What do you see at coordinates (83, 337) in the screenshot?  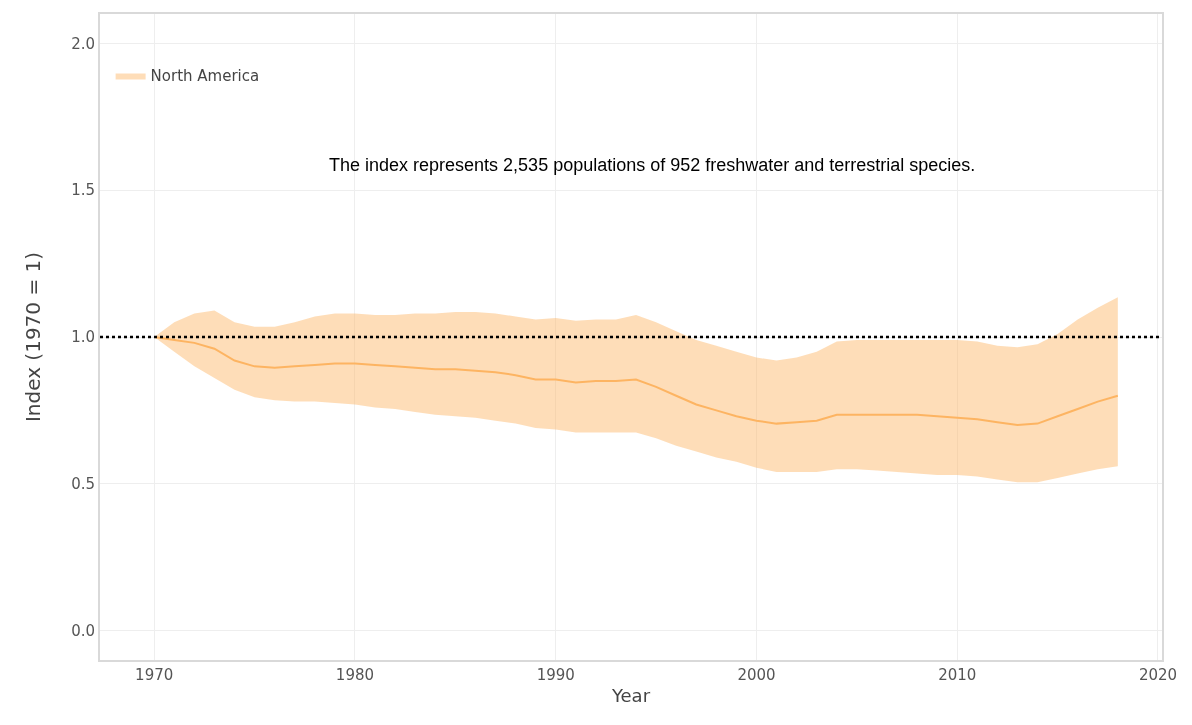 I see `y-tick-label: 1.0` at bounding box center [83, 337].